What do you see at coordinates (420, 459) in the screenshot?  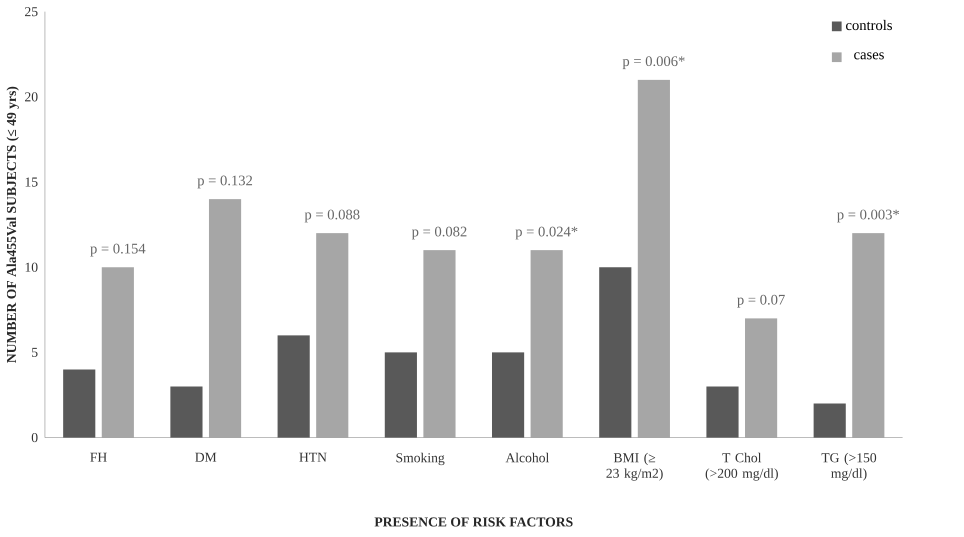 I see `x-tick-label: Smoking` at bounding box center [420, 459].